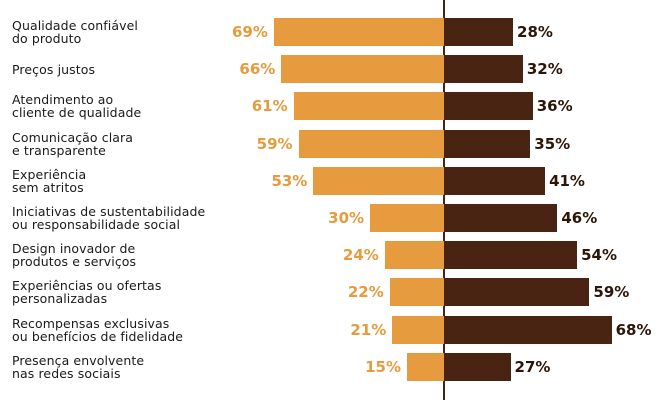  I want to click on value-label-right: 41%, so click(567, 180).